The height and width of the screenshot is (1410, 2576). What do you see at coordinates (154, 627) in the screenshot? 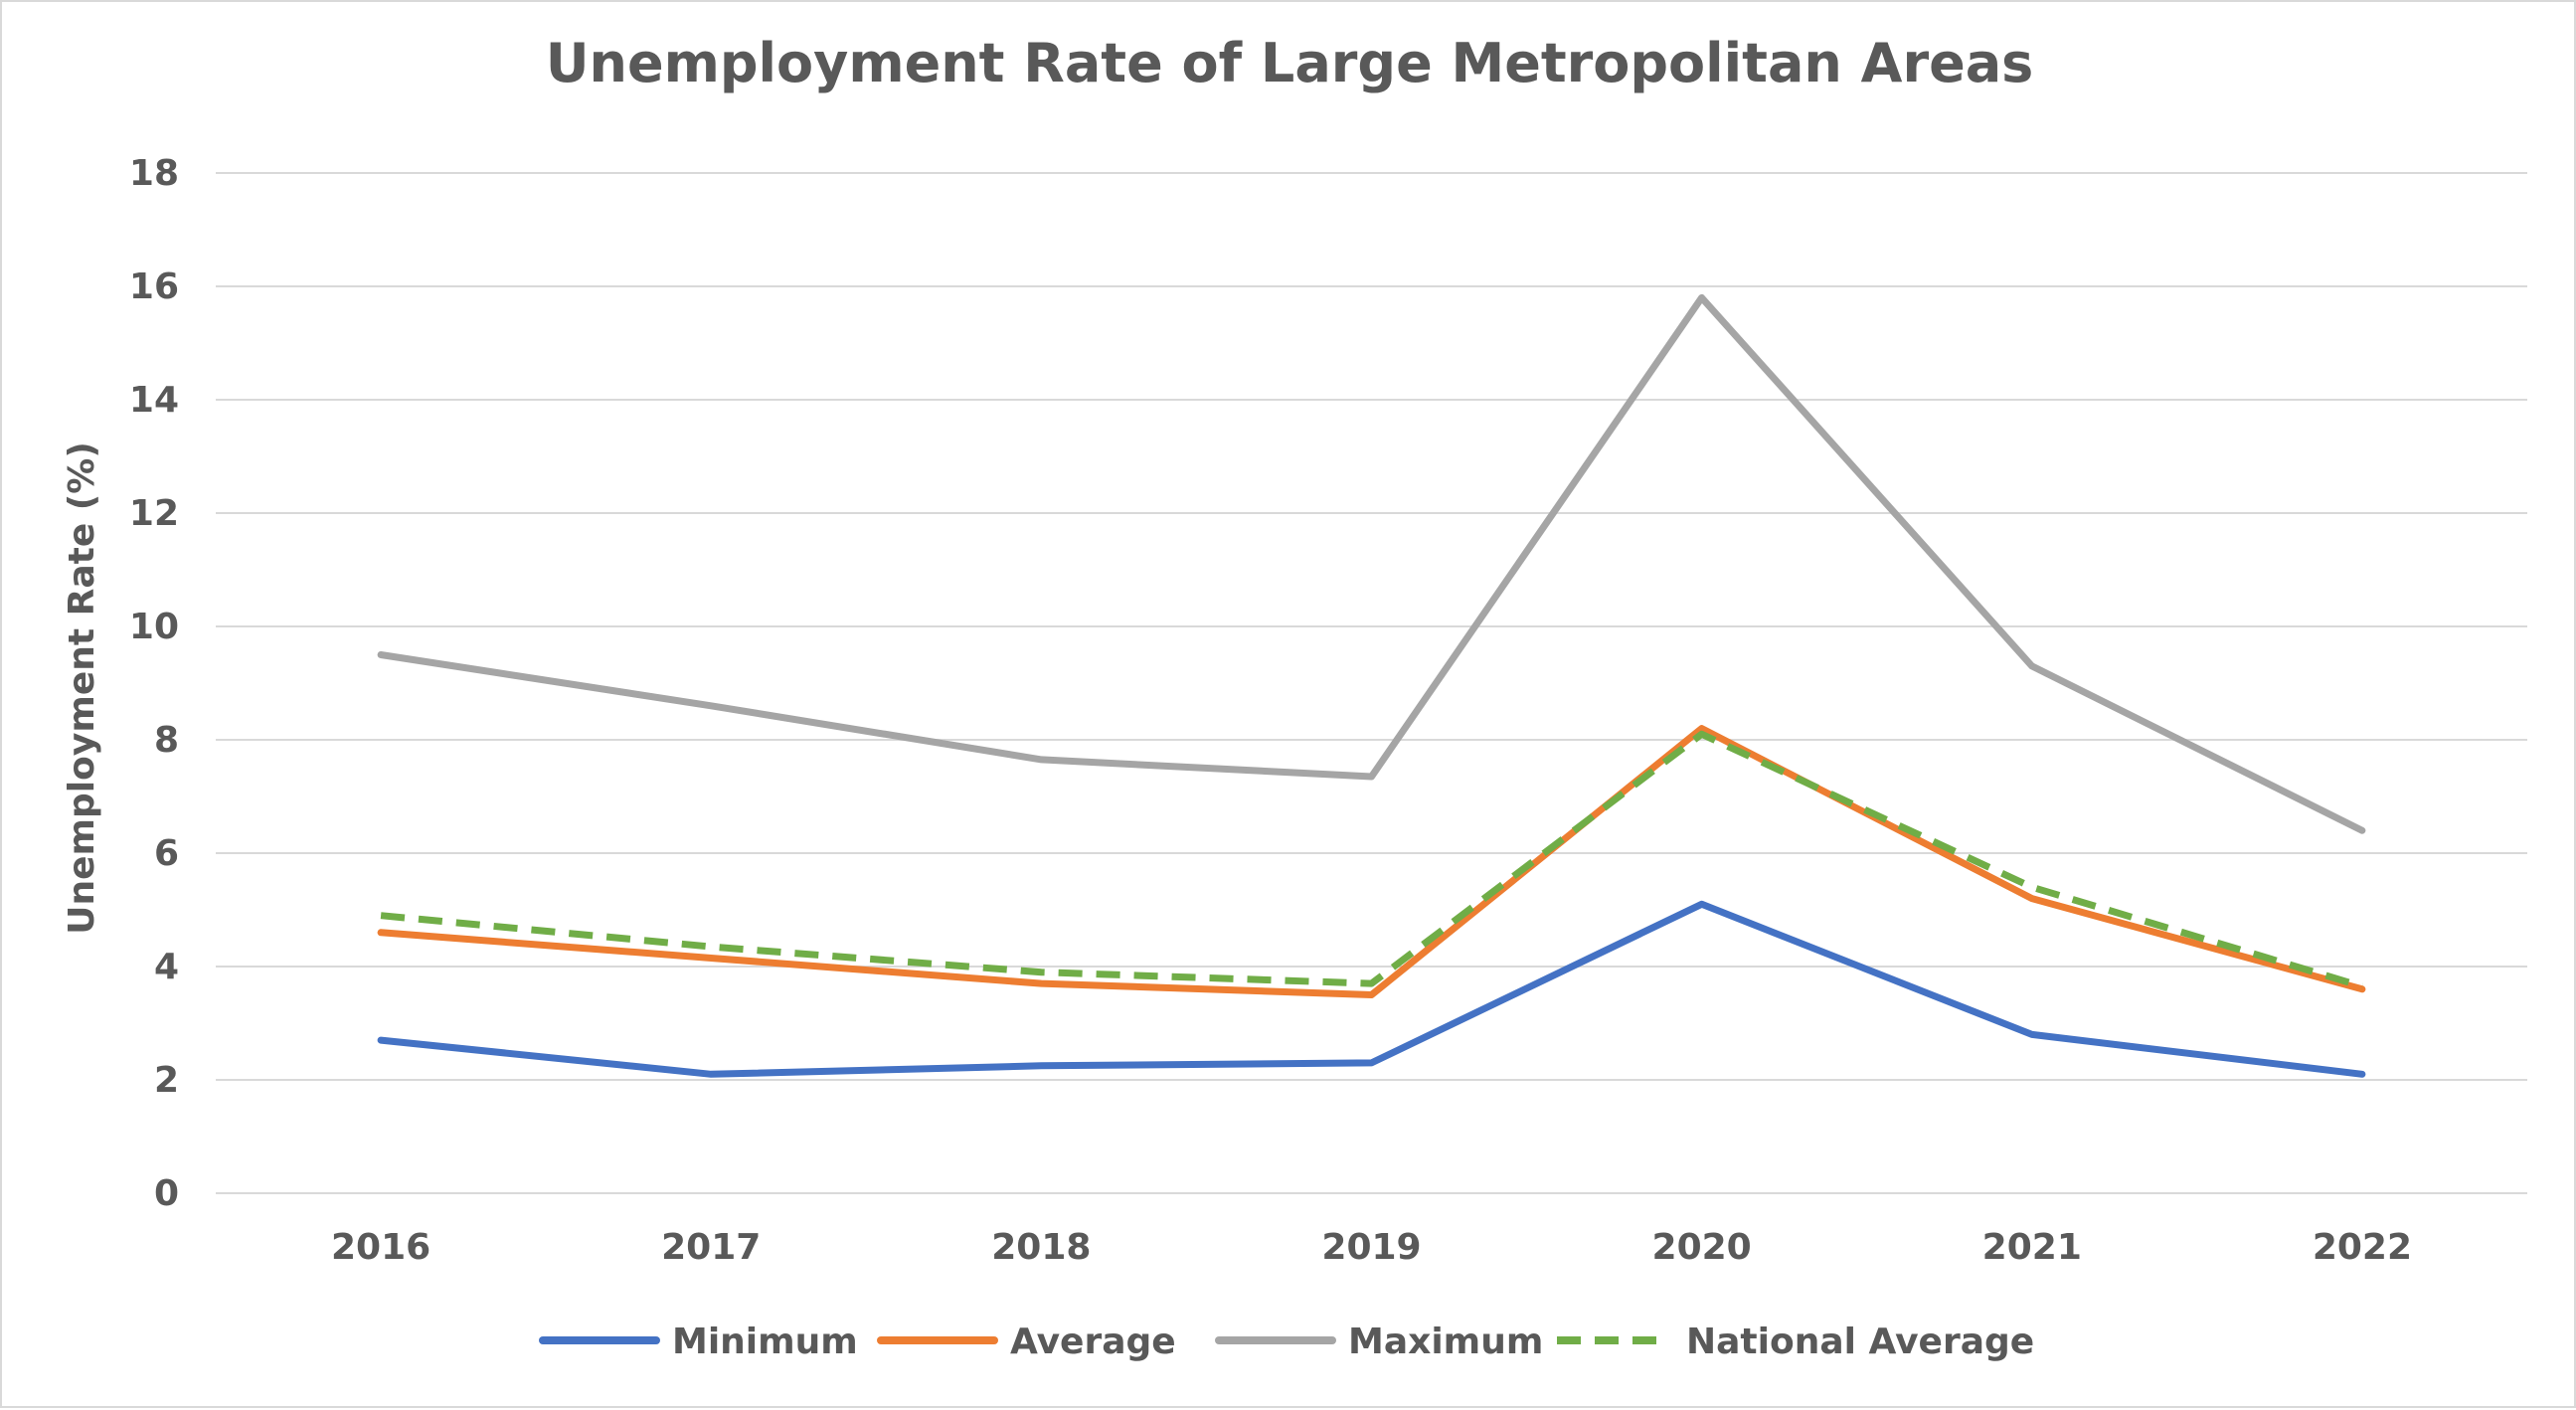
I see `y-tick-label: 10` at bounding box center [154, 627].